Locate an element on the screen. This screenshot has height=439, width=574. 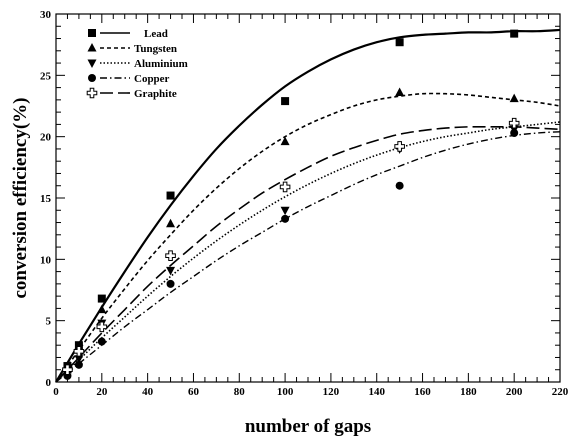
legend-label-copper: Copper is located at coordinates (152, 79).